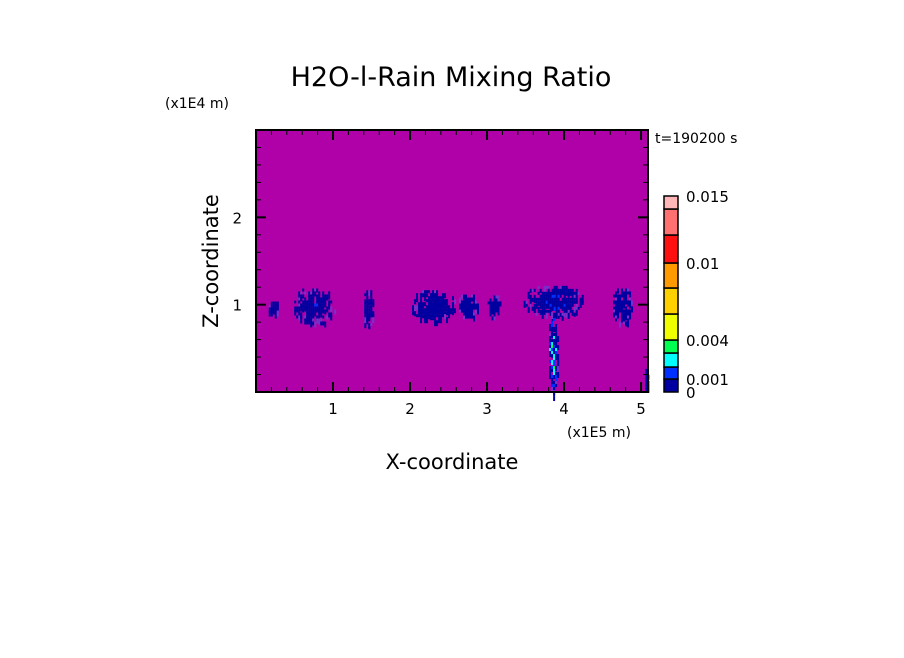 The image size is (904, 658). I want to click on chart-title: H2O-l-Rain Mixing Ratio, so click(451, 77).